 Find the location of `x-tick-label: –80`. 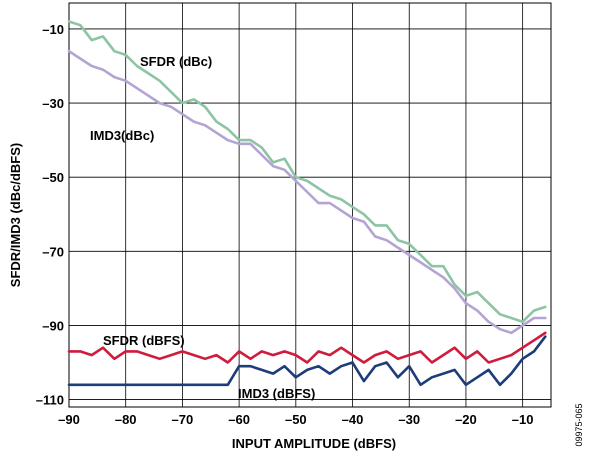

x-tick-label: –80 is located at coordinates (126, 419).